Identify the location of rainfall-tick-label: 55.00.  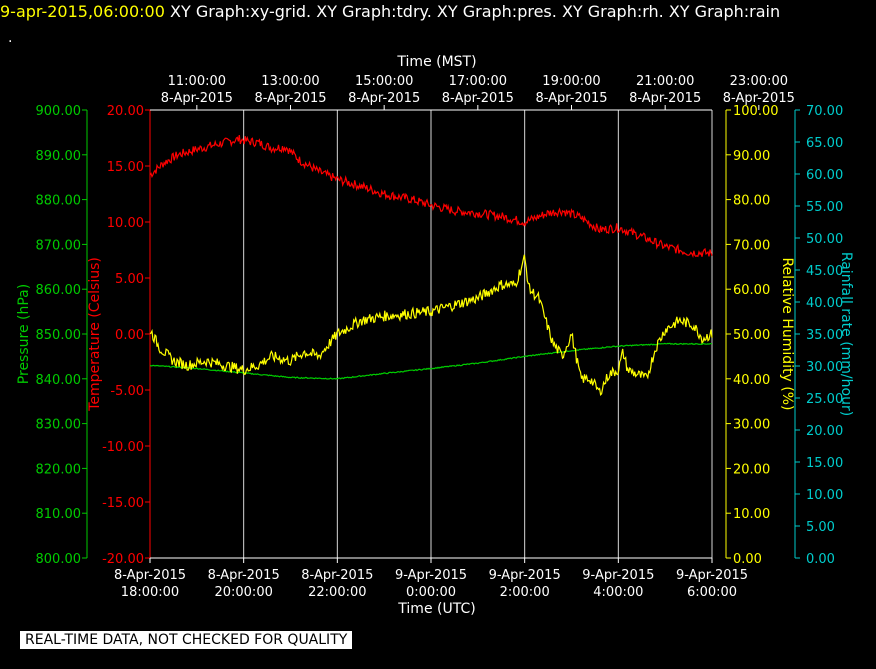
(824, 207).